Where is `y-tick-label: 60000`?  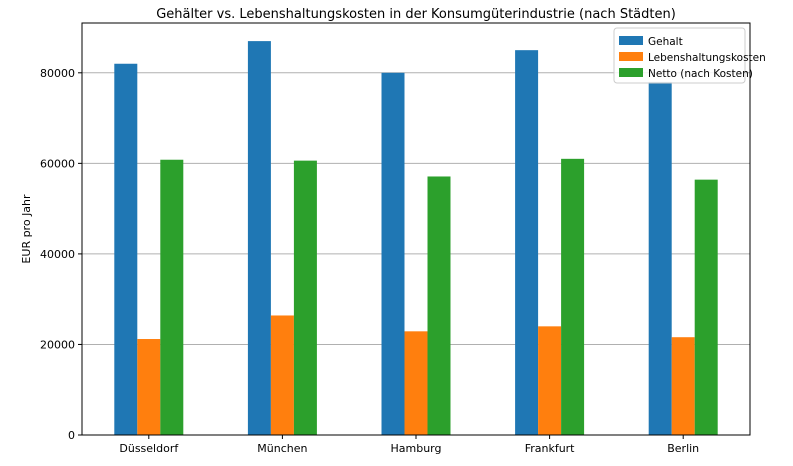 y-tick-label: 60000 is located at coordinates (57, 163).